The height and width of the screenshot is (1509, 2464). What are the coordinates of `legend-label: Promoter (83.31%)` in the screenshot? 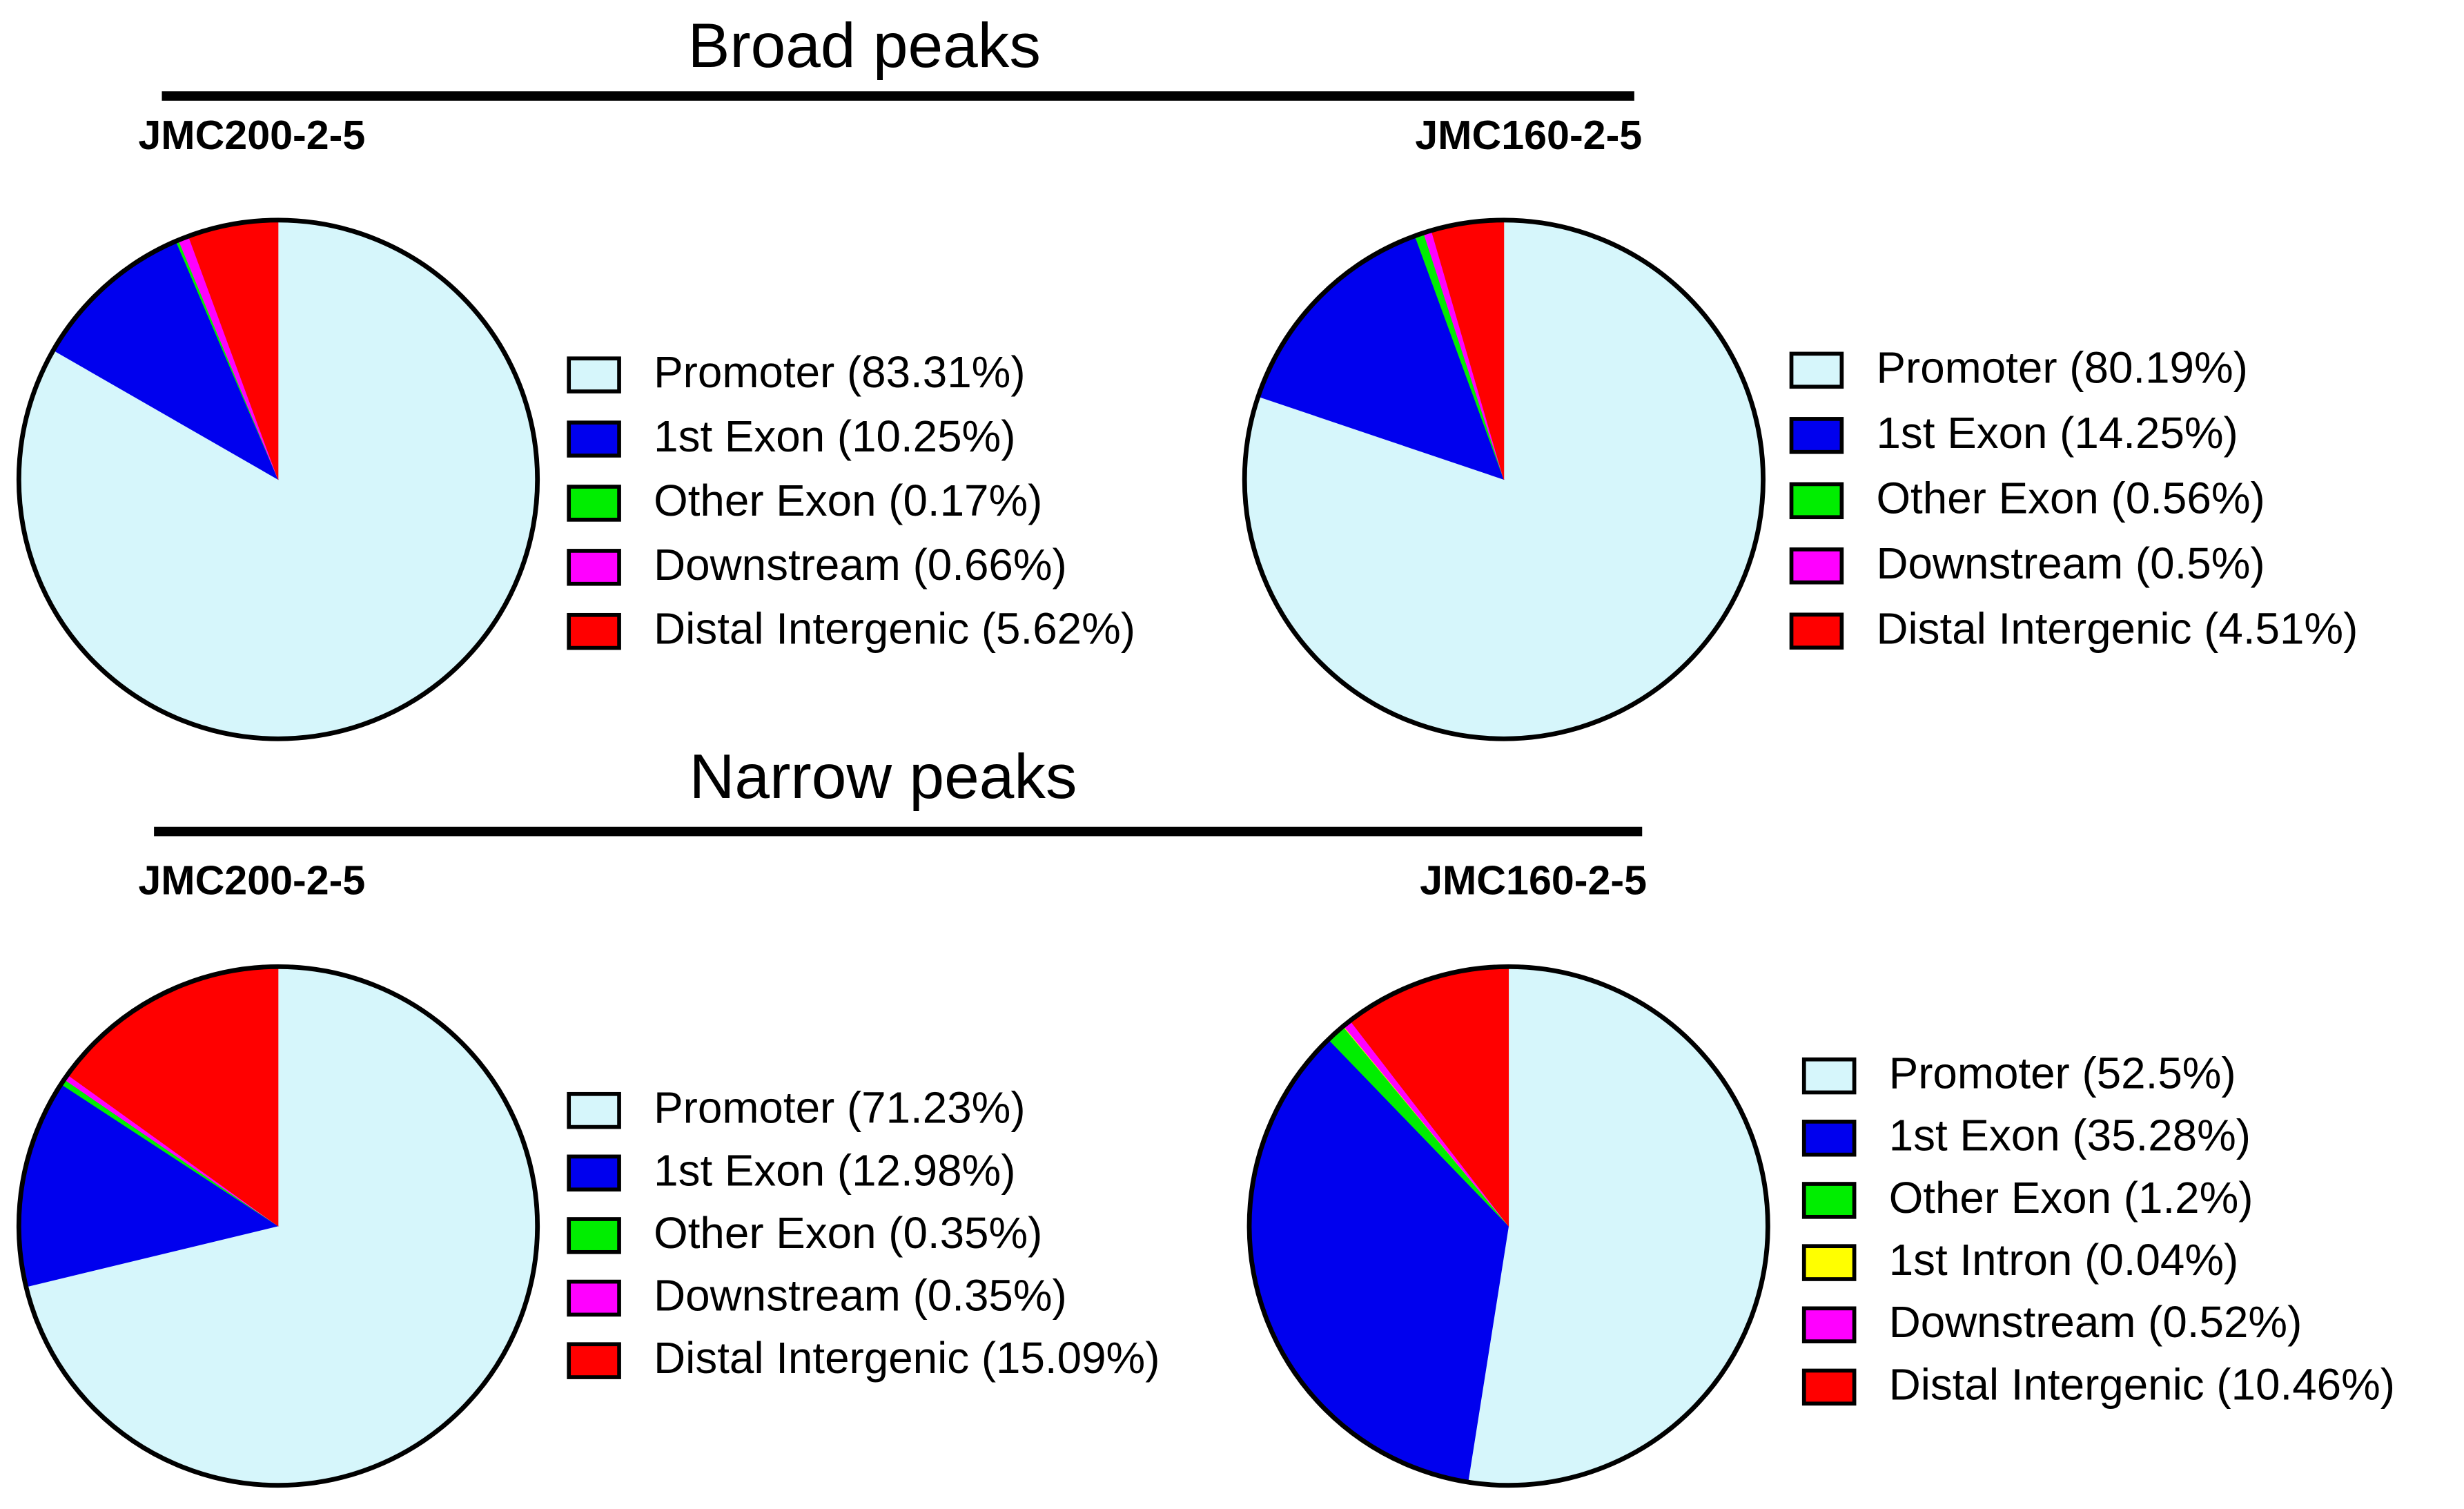 It's located at (839, 372).